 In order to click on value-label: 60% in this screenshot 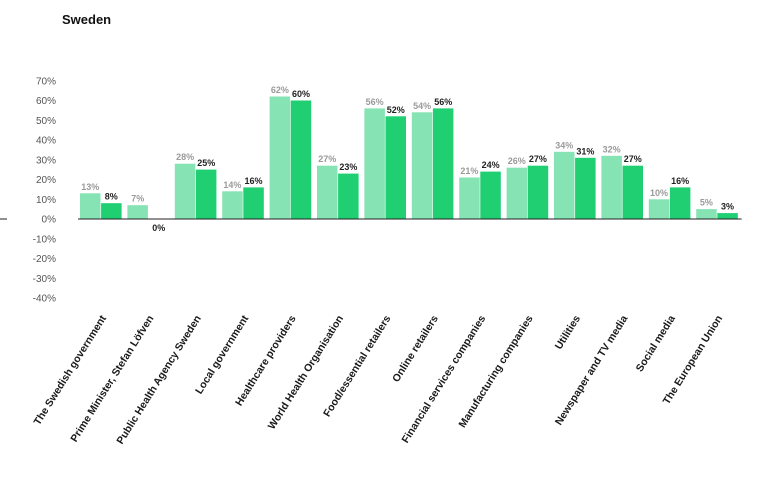, I will do `click(301, 94)`.